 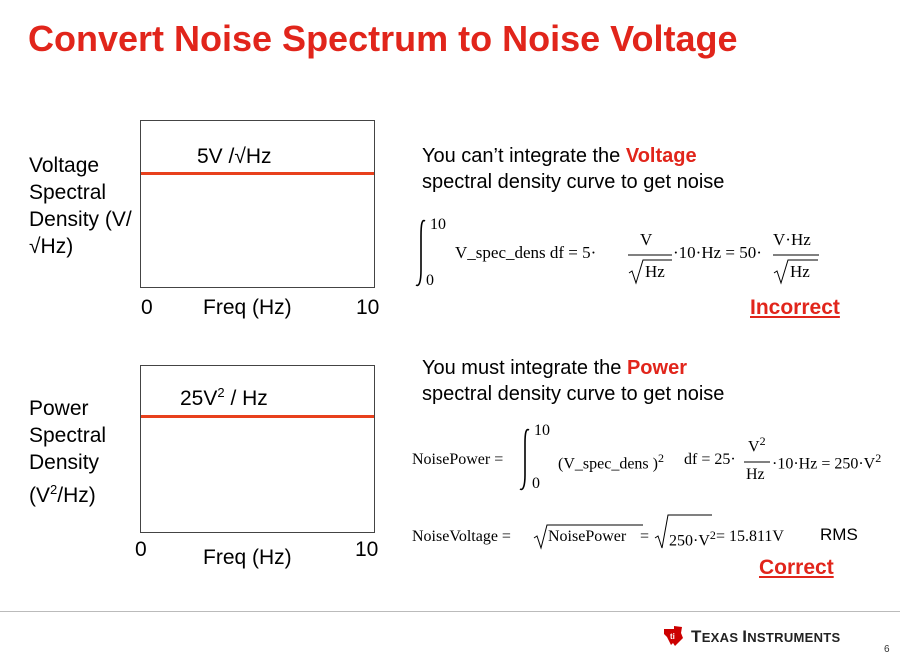 What do you see at coordinates (755, 474) in the screenshot?
I see `fraction-denominator: Hz` at bounding box center [755, 474].